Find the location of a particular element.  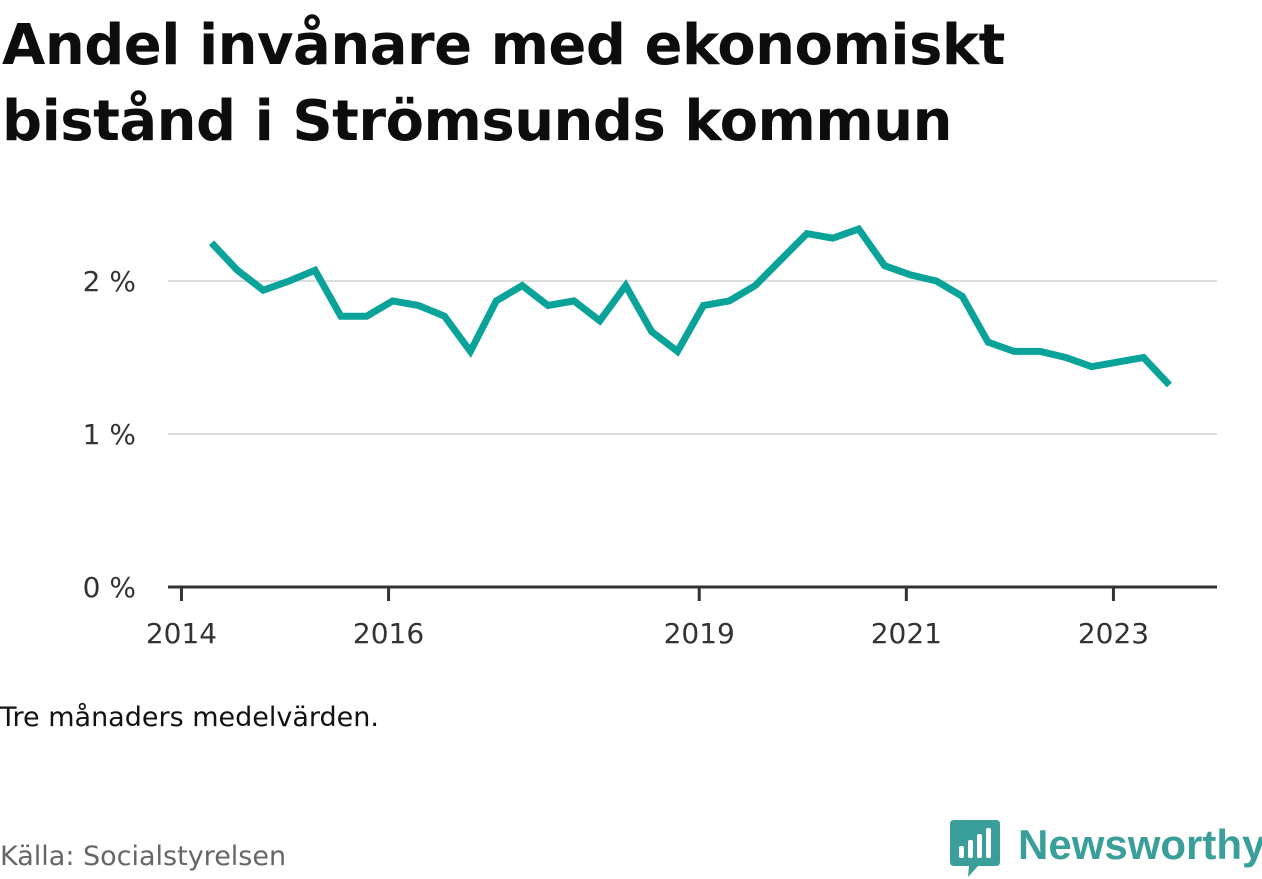

series-line is located at coordinates (690, 306).